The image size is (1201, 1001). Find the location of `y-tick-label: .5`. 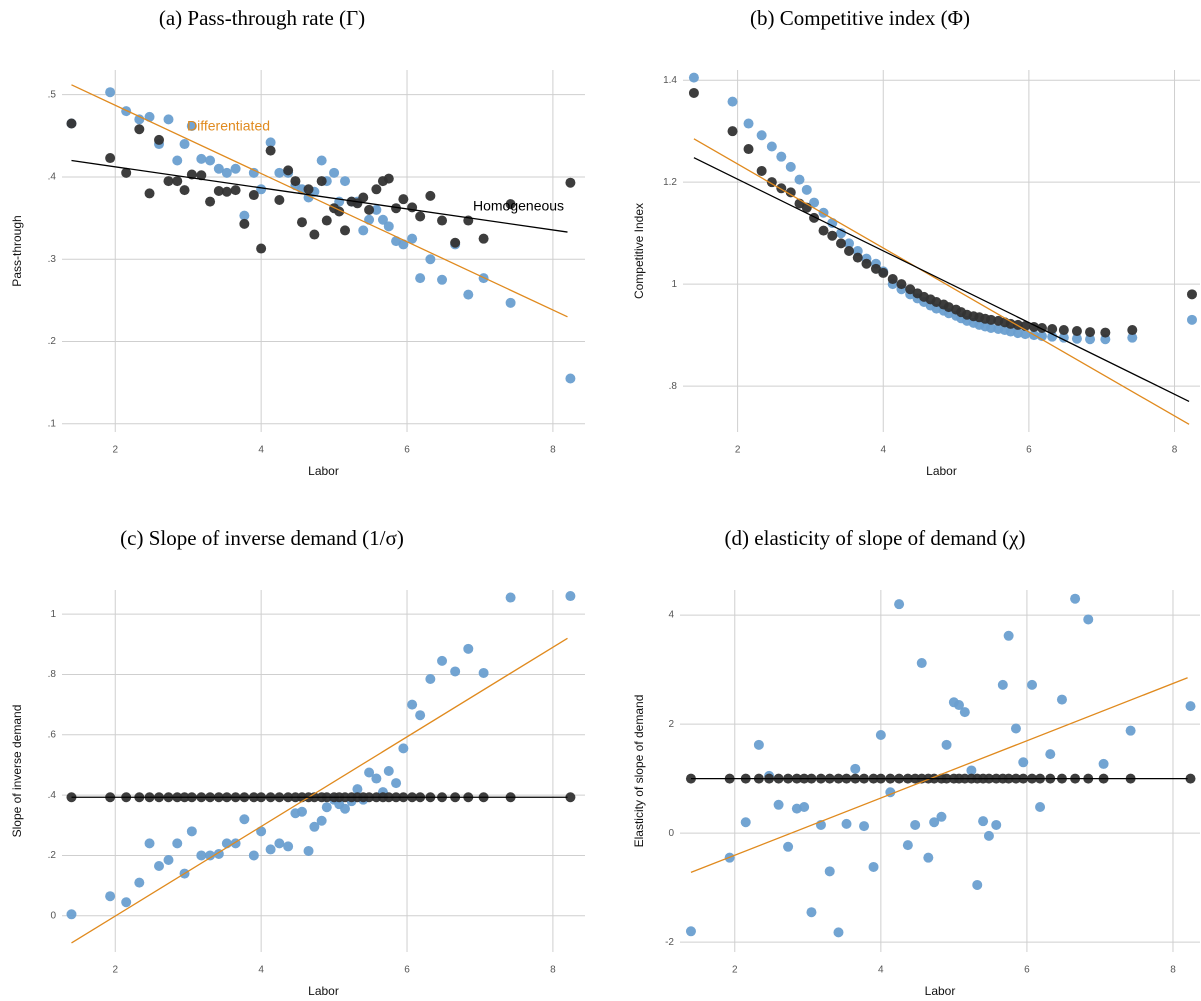

y-tick-label: .5 is located at coordinates (52, 94).